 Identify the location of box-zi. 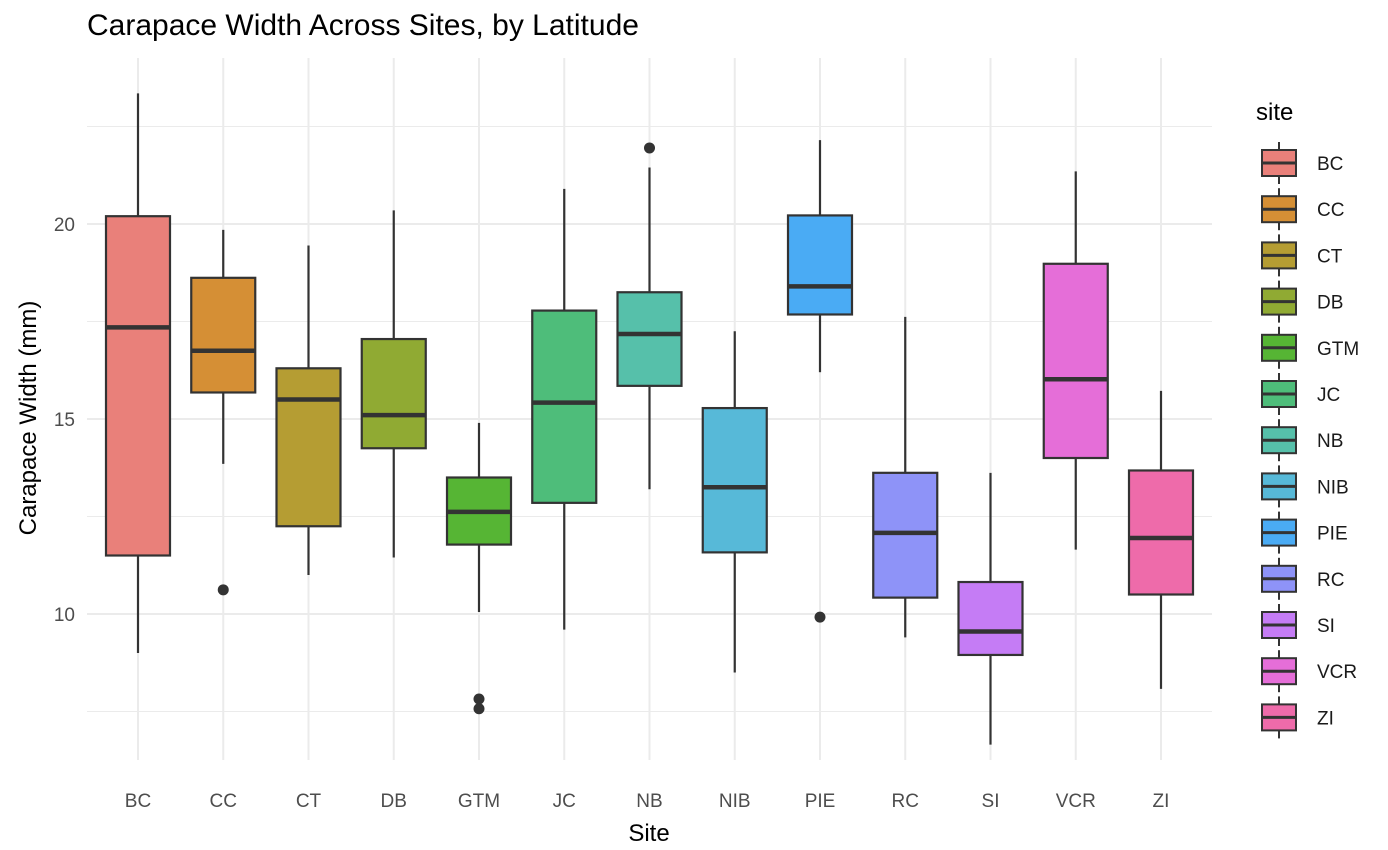
(1161, 539).